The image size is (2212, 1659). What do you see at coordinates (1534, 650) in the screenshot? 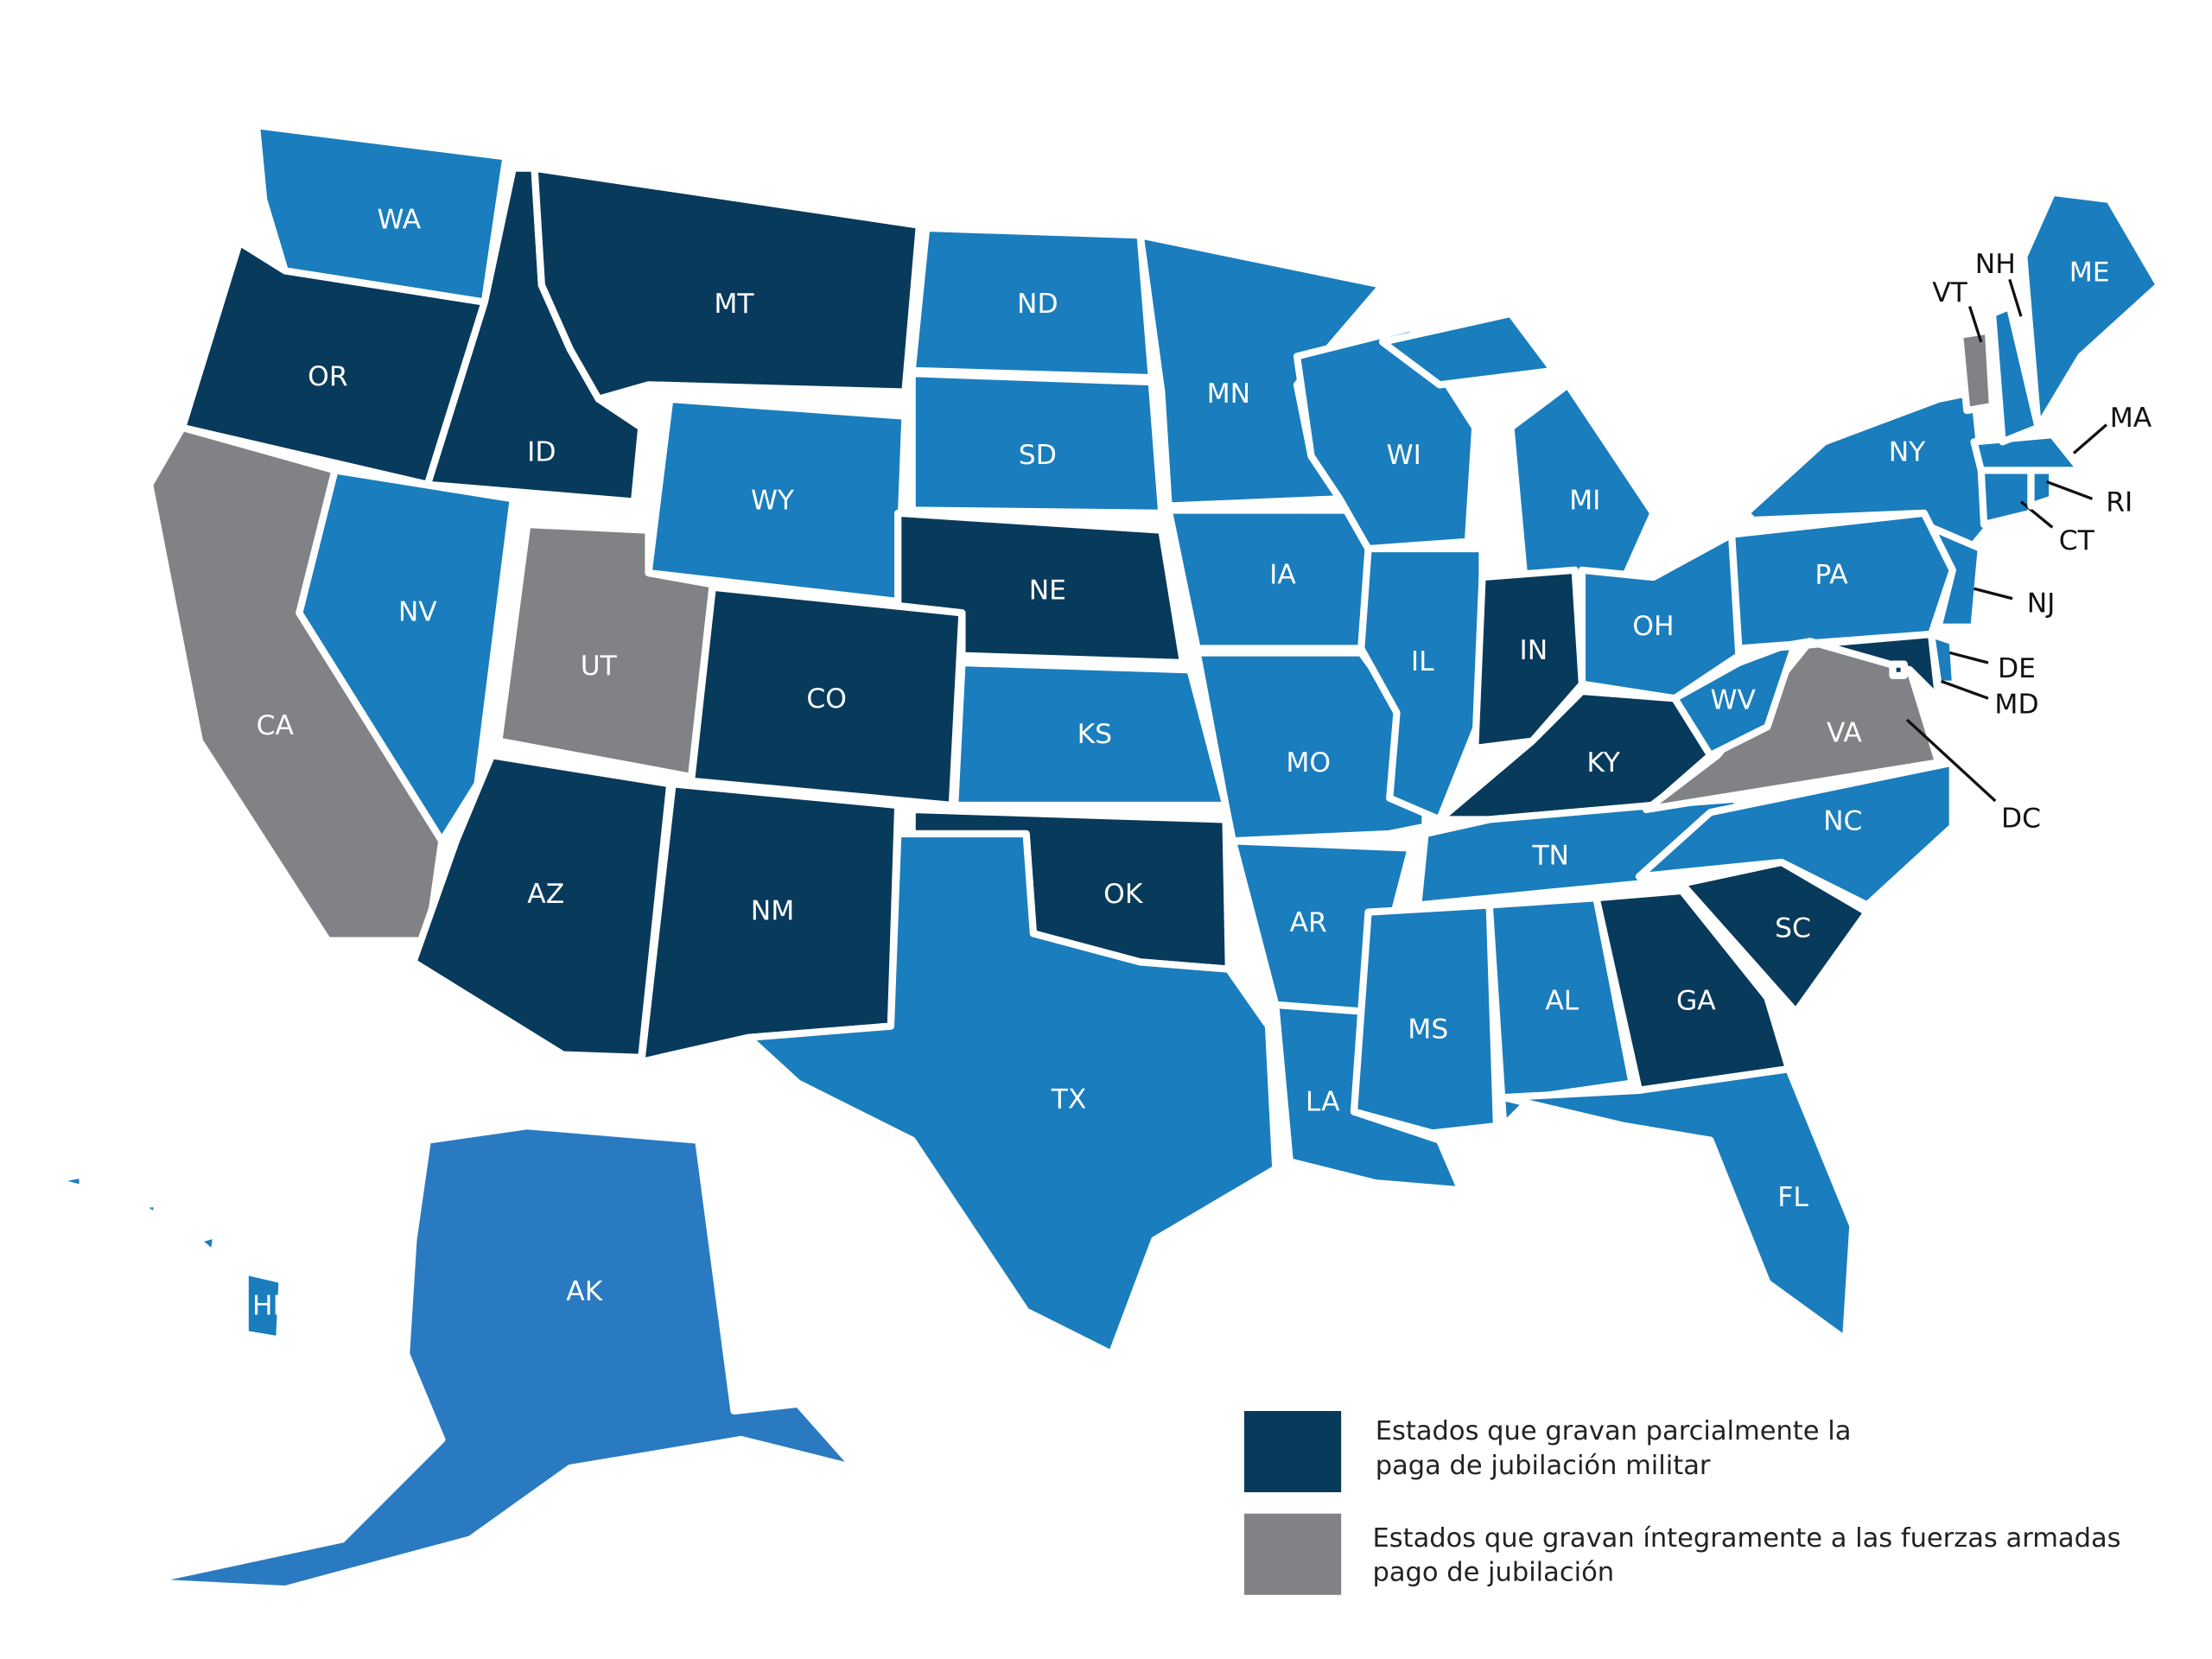
I see `state-label: IN` at bounding box center [1534, 650].